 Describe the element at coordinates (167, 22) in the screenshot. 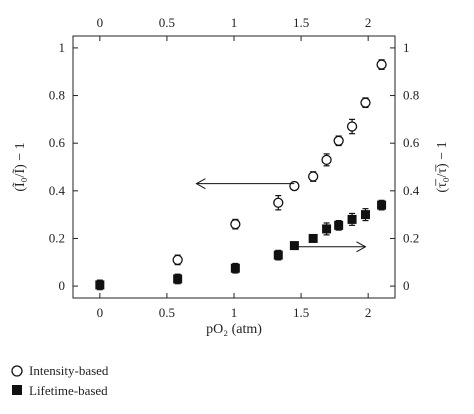

I see `x-tick-label-top: 0.5` at that location.